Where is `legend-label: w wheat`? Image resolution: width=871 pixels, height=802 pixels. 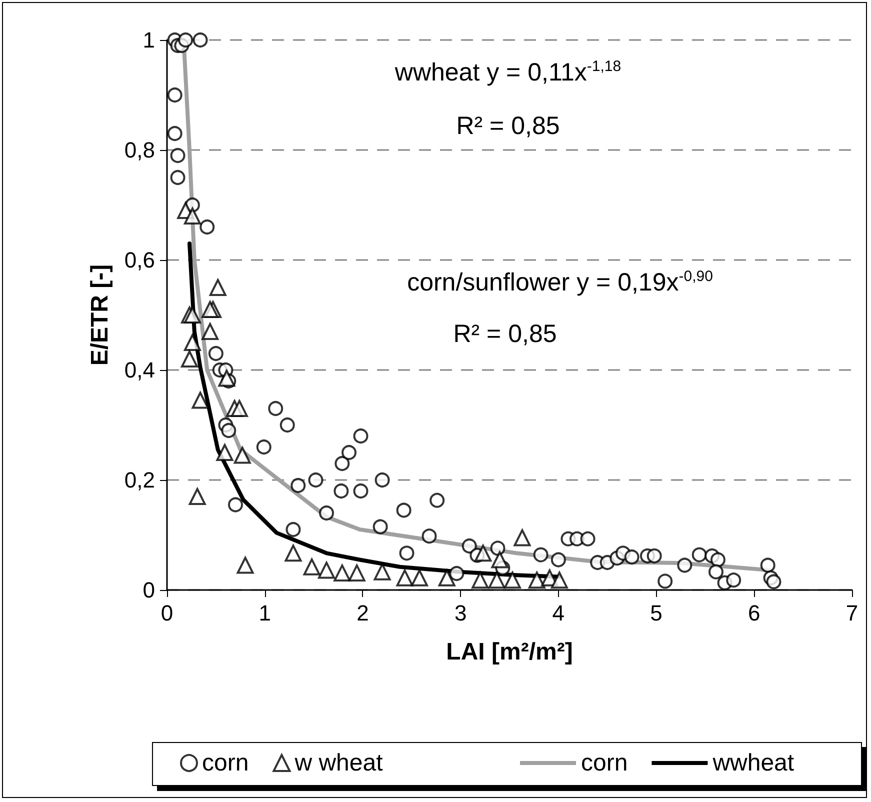
legend-label: w wheat is located at coordinates (339, 763).